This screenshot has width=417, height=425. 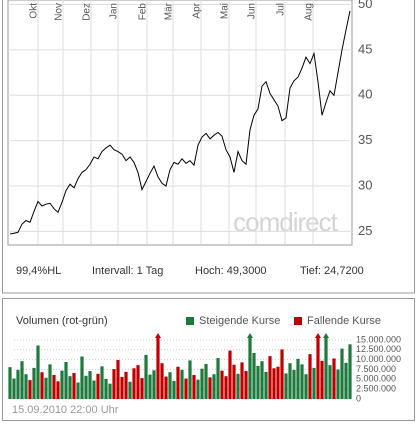 I want to click on volume-title: Volumen (rot-grün), so click(x=62, y=321).